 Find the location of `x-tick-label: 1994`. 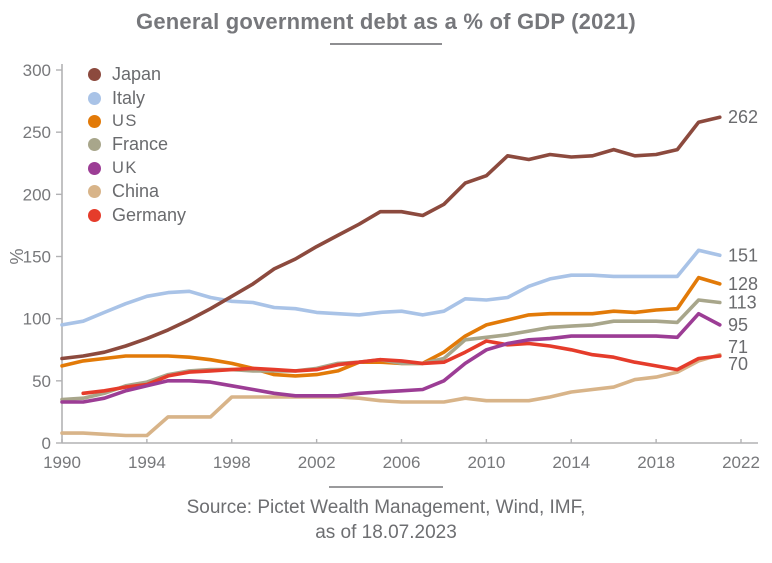

x-tick-label: 1994 is located at coordinates (147, 462).